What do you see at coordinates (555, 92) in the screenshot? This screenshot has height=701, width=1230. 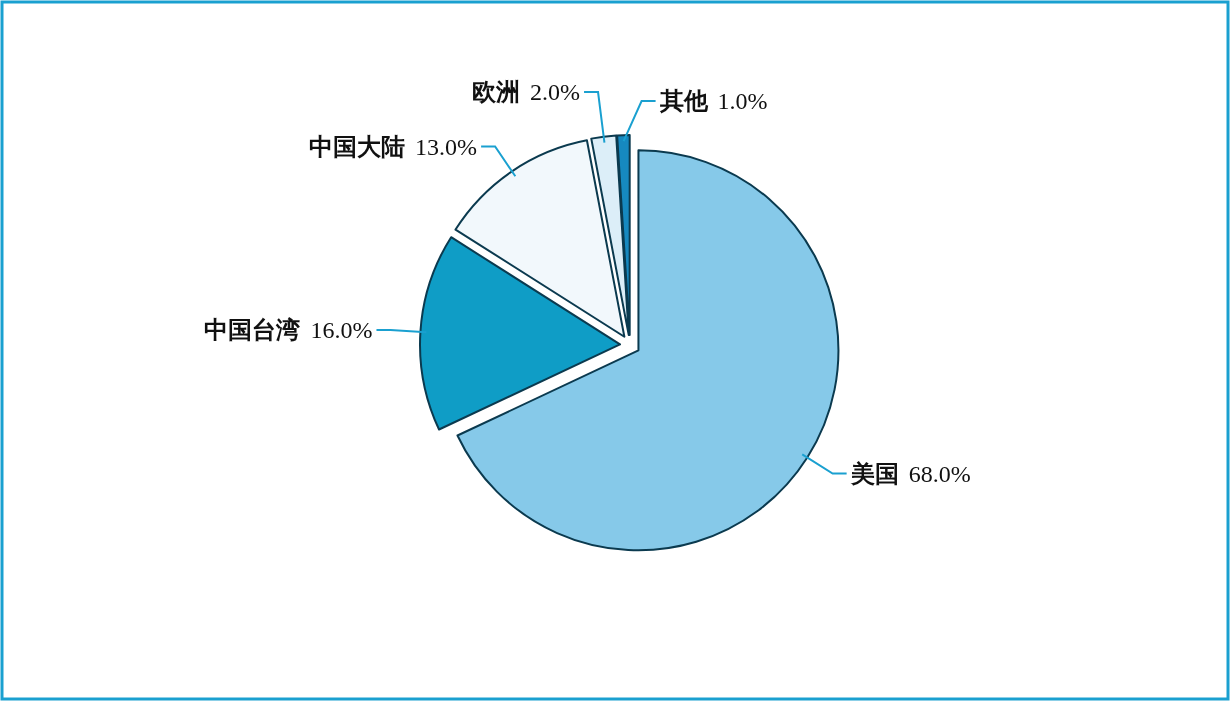 I see `data-label: 2.0%` at bounding box center [555, 92].